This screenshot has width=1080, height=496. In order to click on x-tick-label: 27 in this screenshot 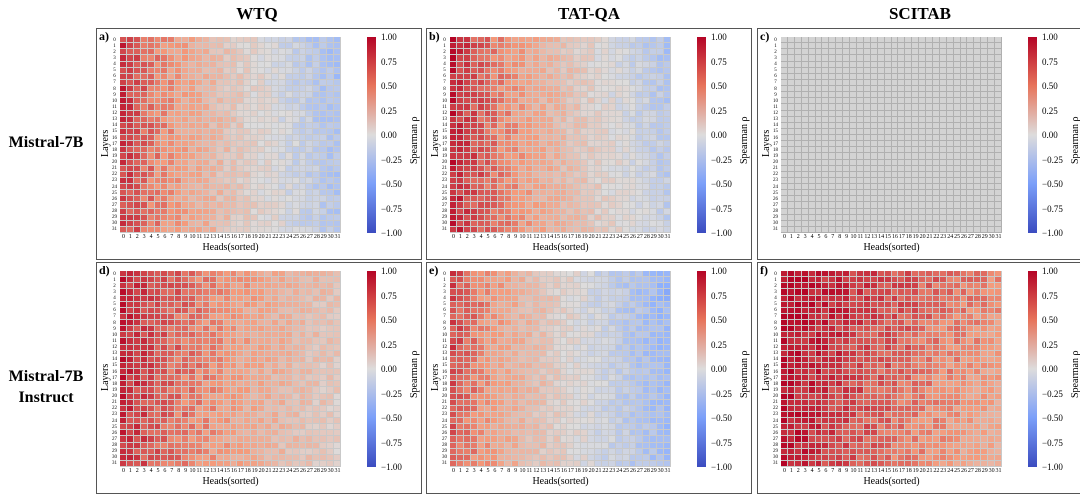, I will do `click(639, 237)`.